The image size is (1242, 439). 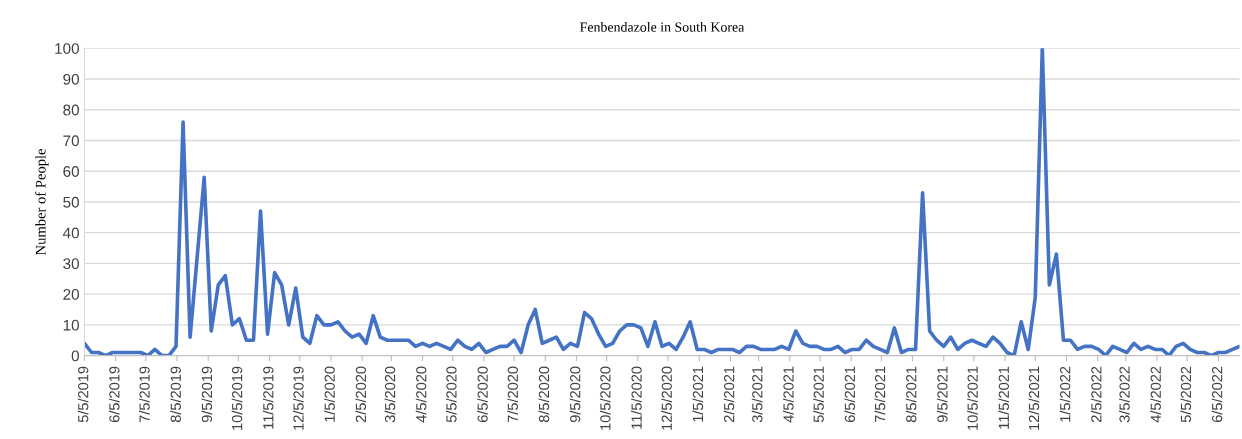 What do you see at coordinates (818, 394) in the screenshot?
I see `x-tick-label: 5/5/2021` at bounding box center [818, 394].